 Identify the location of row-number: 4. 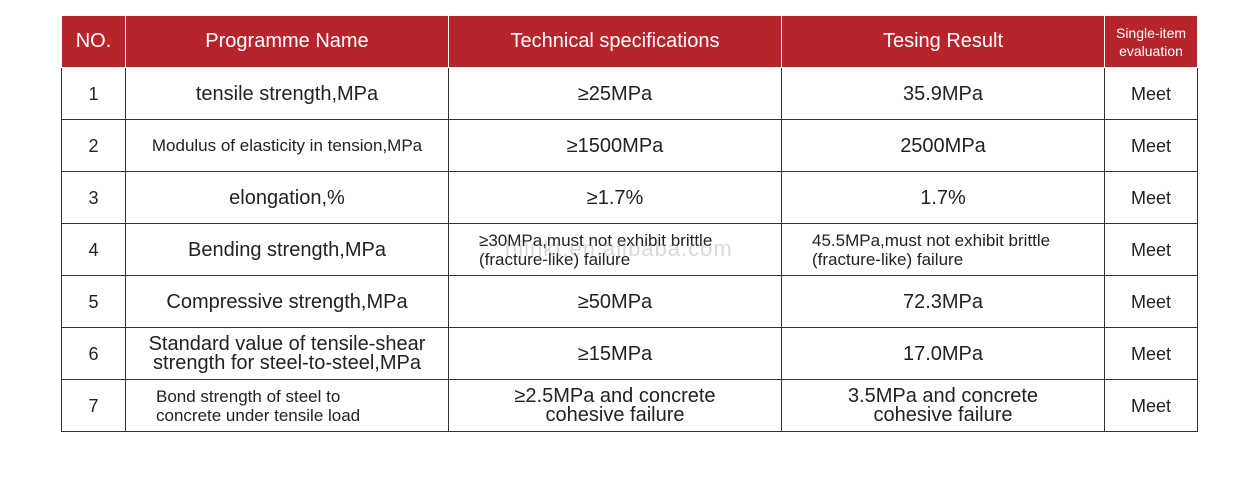
(93, 249).